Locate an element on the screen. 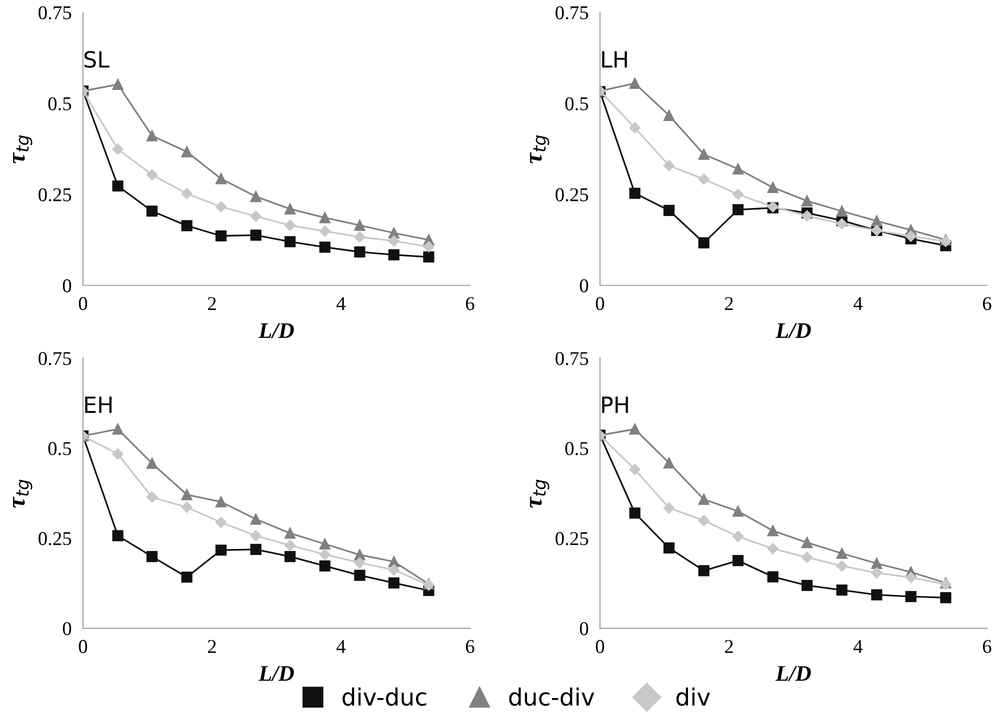 The height and width of the screenshot is (728, 1000). annotation: LH is located at coordinates (614, 59).